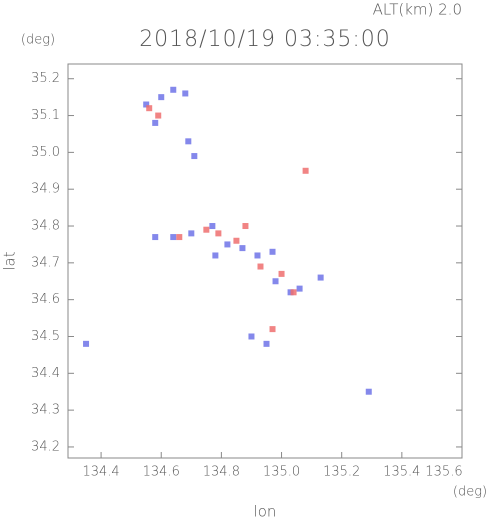 This screenshot has width=491, height=525. I want to click on y-axis-label: lat, so click(10, 260).